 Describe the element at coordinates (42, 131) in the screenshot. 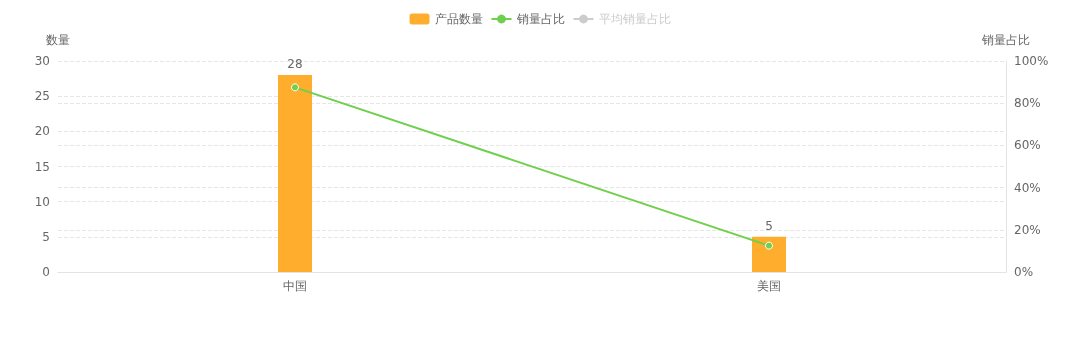

I see `y-tick-label: 20` at that location.